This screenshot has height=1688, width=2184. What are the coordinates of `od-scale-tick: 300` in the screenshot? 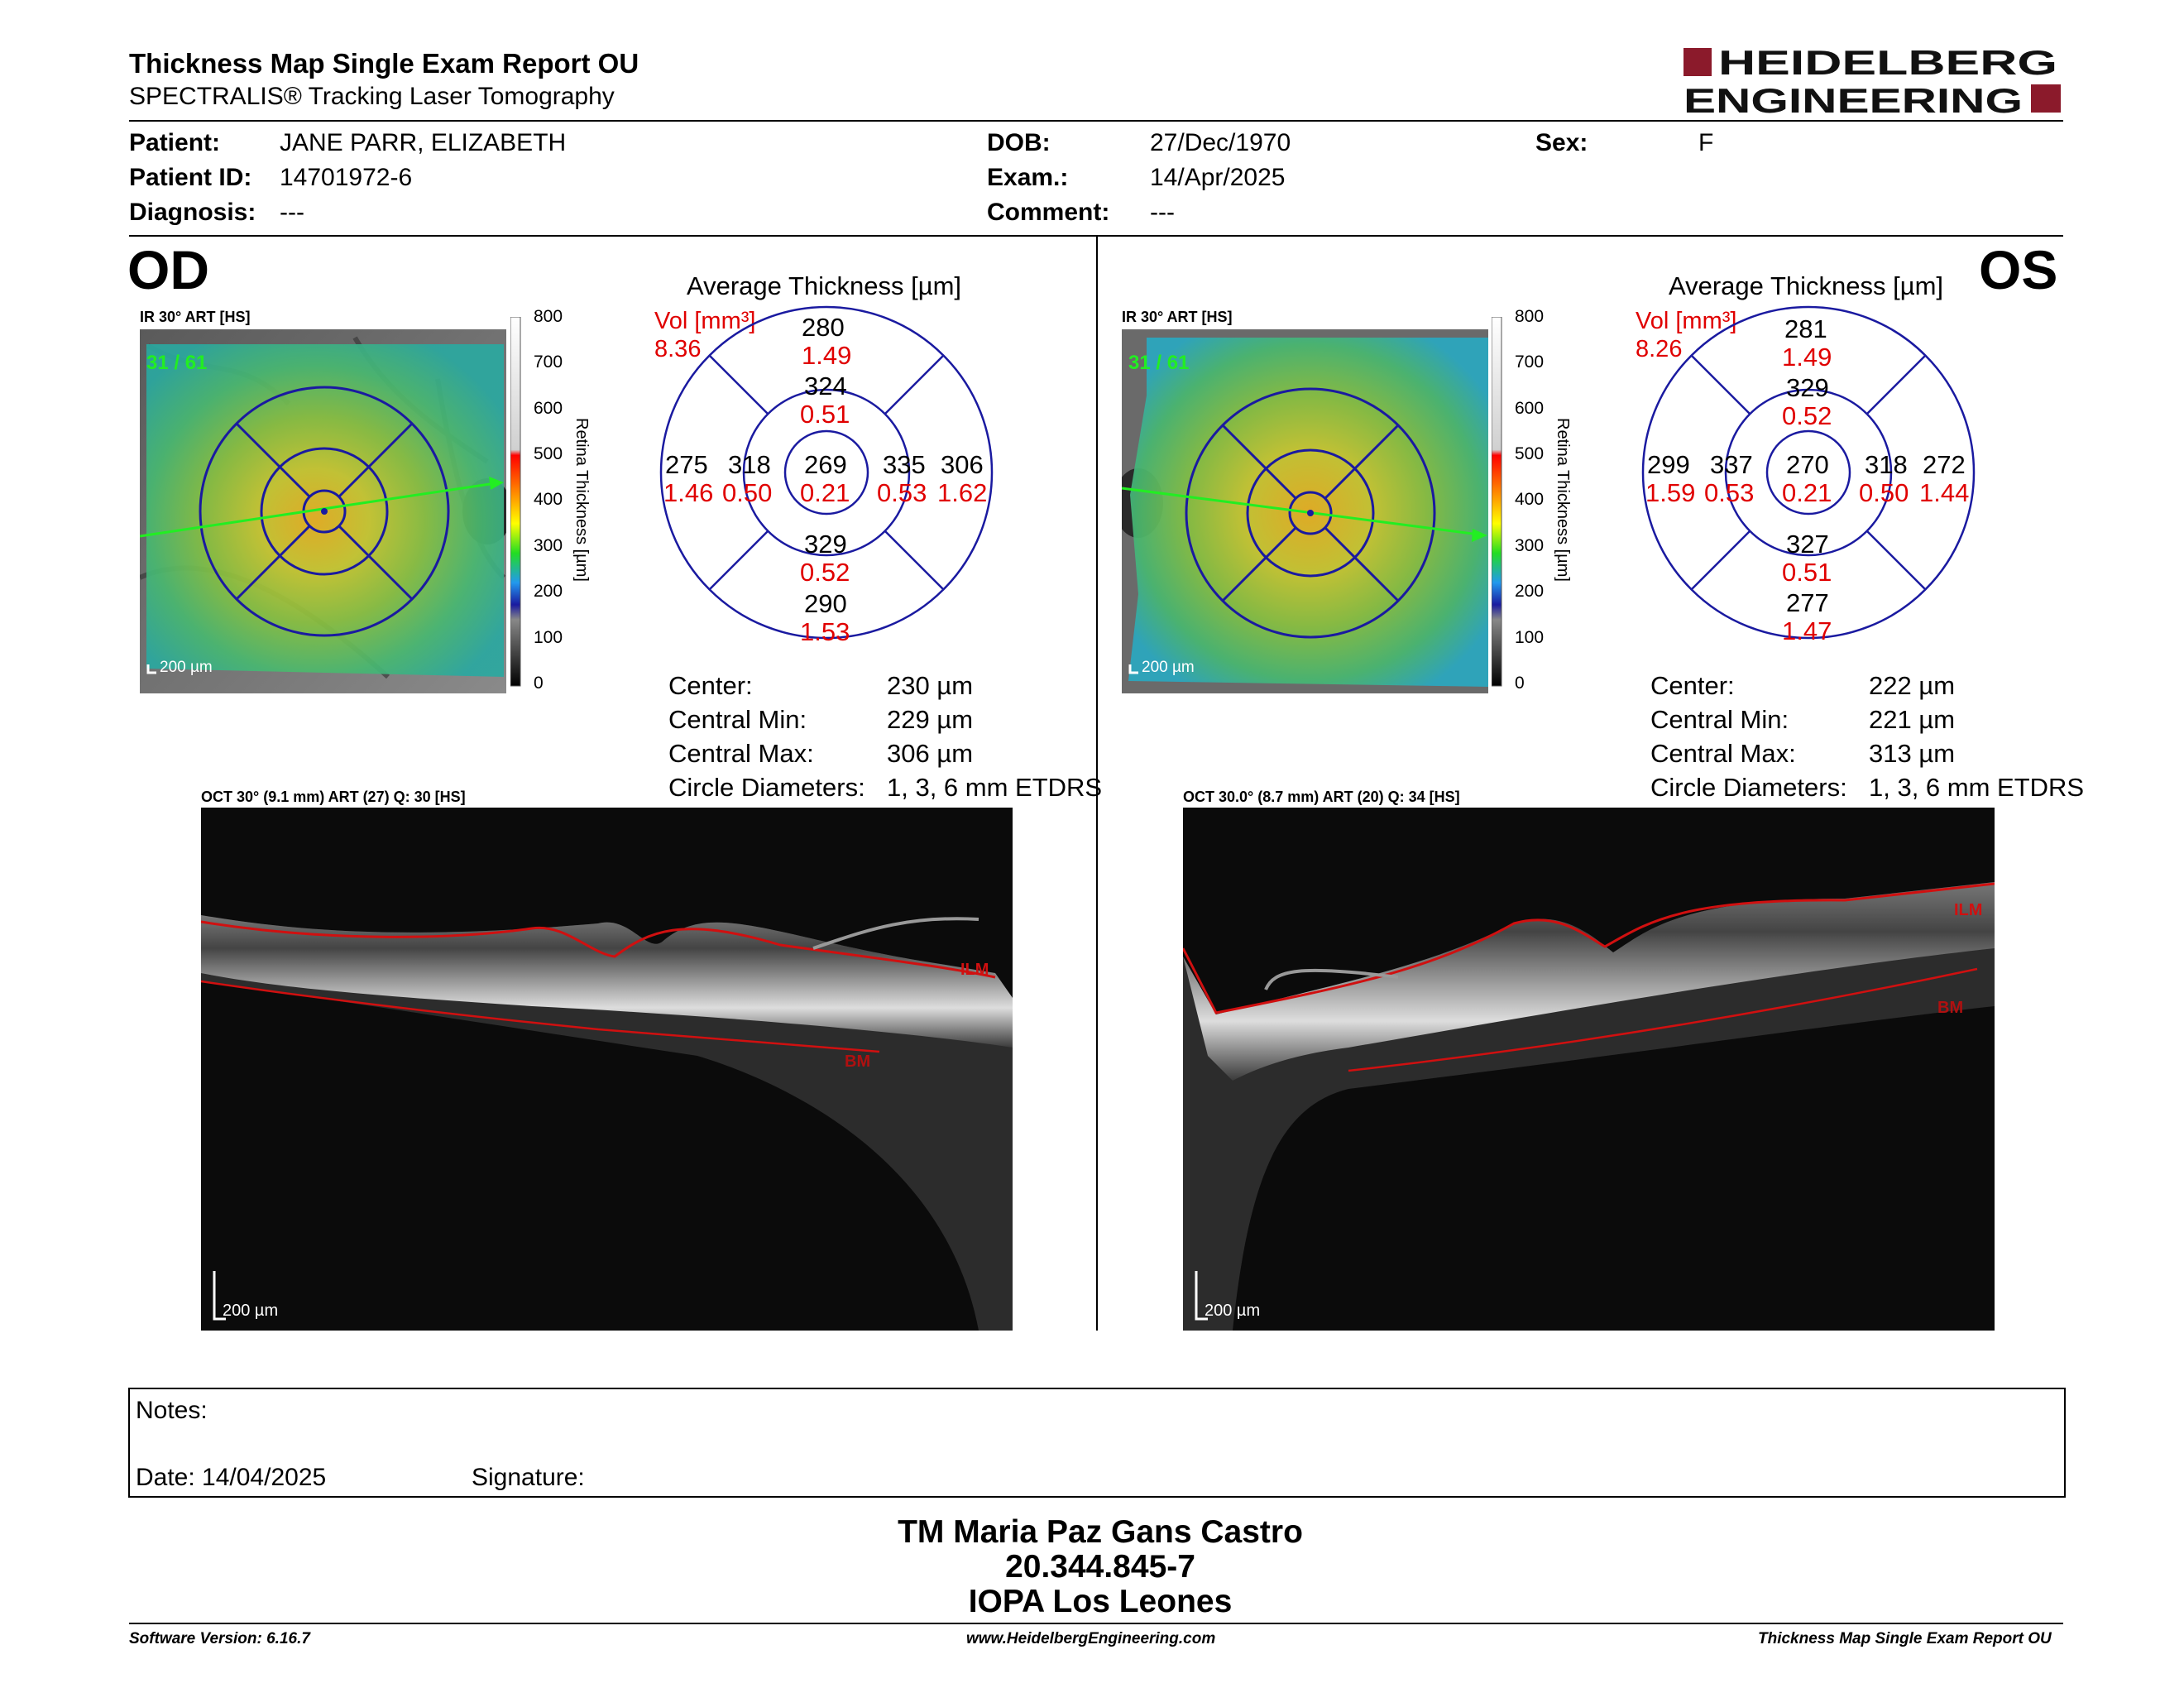 It's located at (548, 545).